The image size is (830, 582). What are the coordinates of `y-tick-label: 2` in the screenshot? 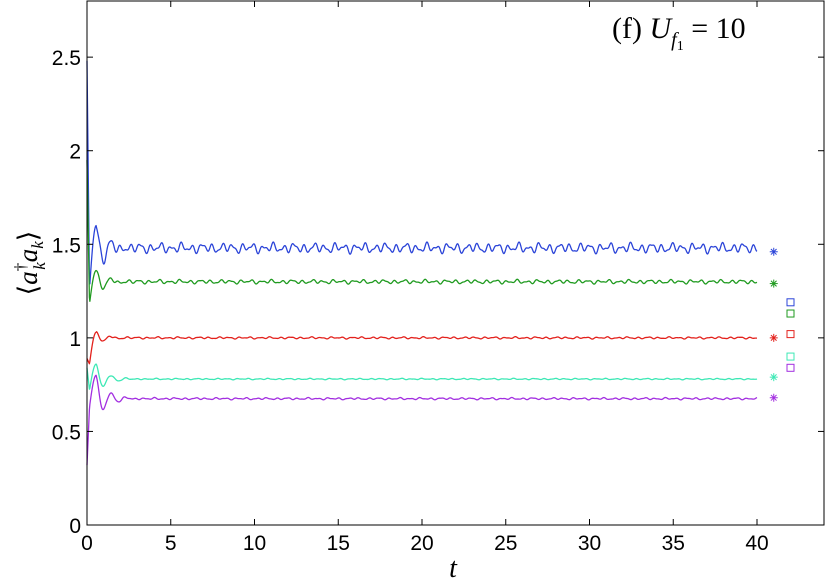 It's located at (75, 152).